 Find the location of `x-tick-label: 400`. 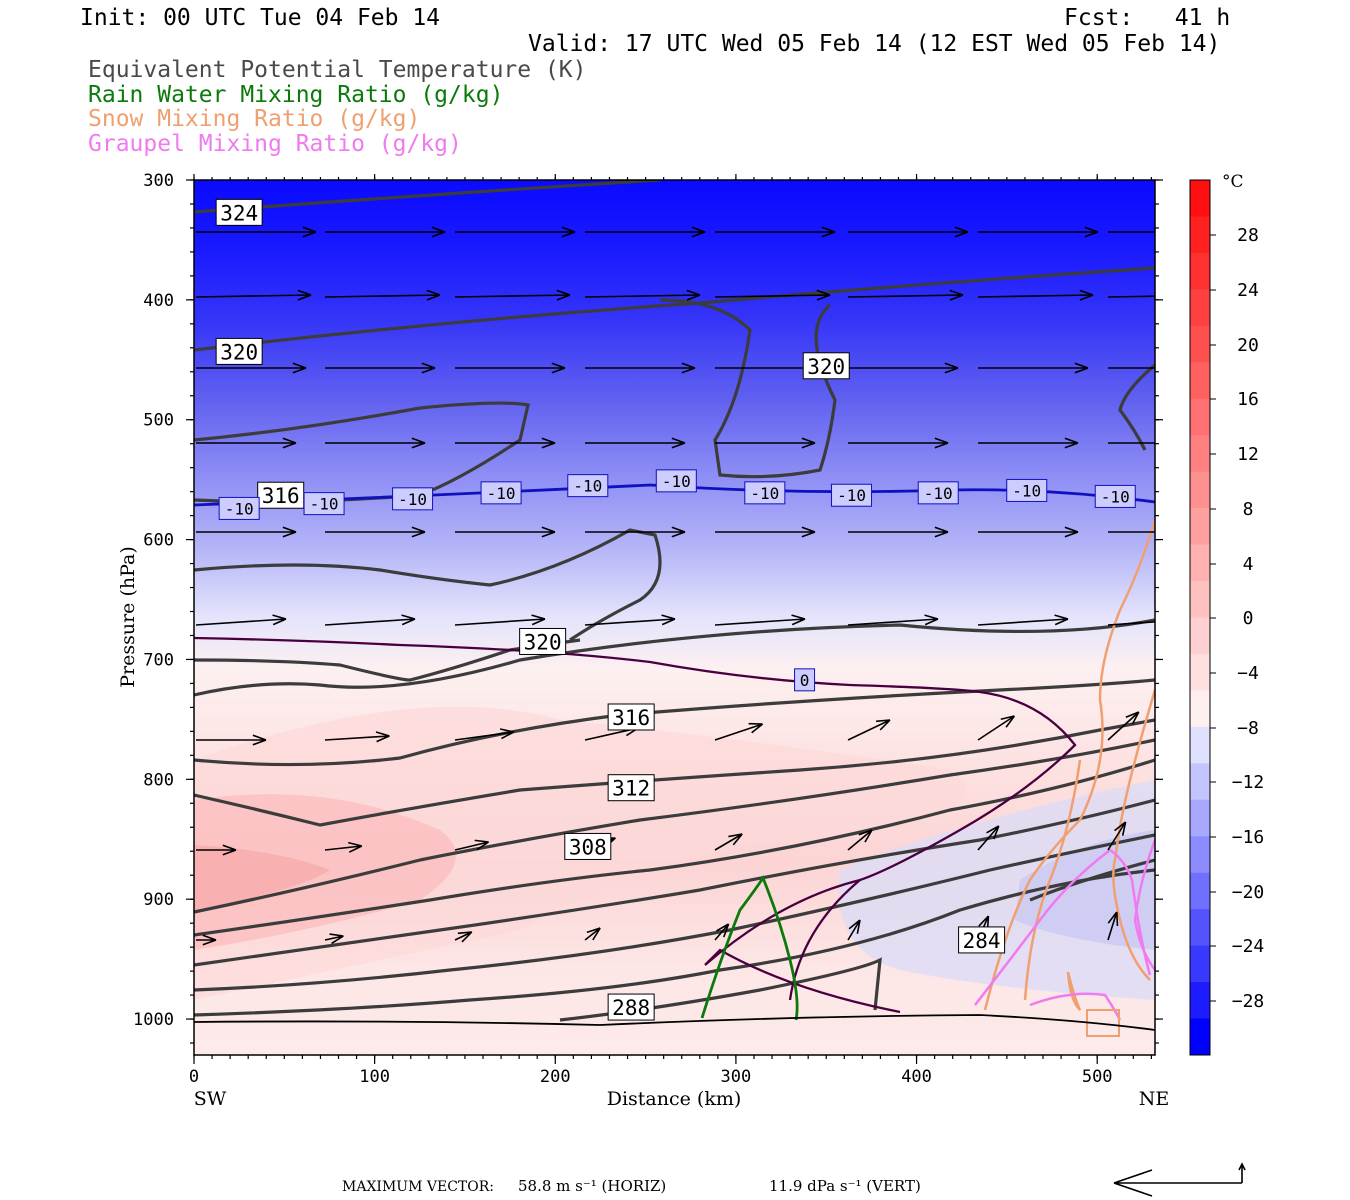

x-tick-label: 400 is located at coordinates (916, 1077).